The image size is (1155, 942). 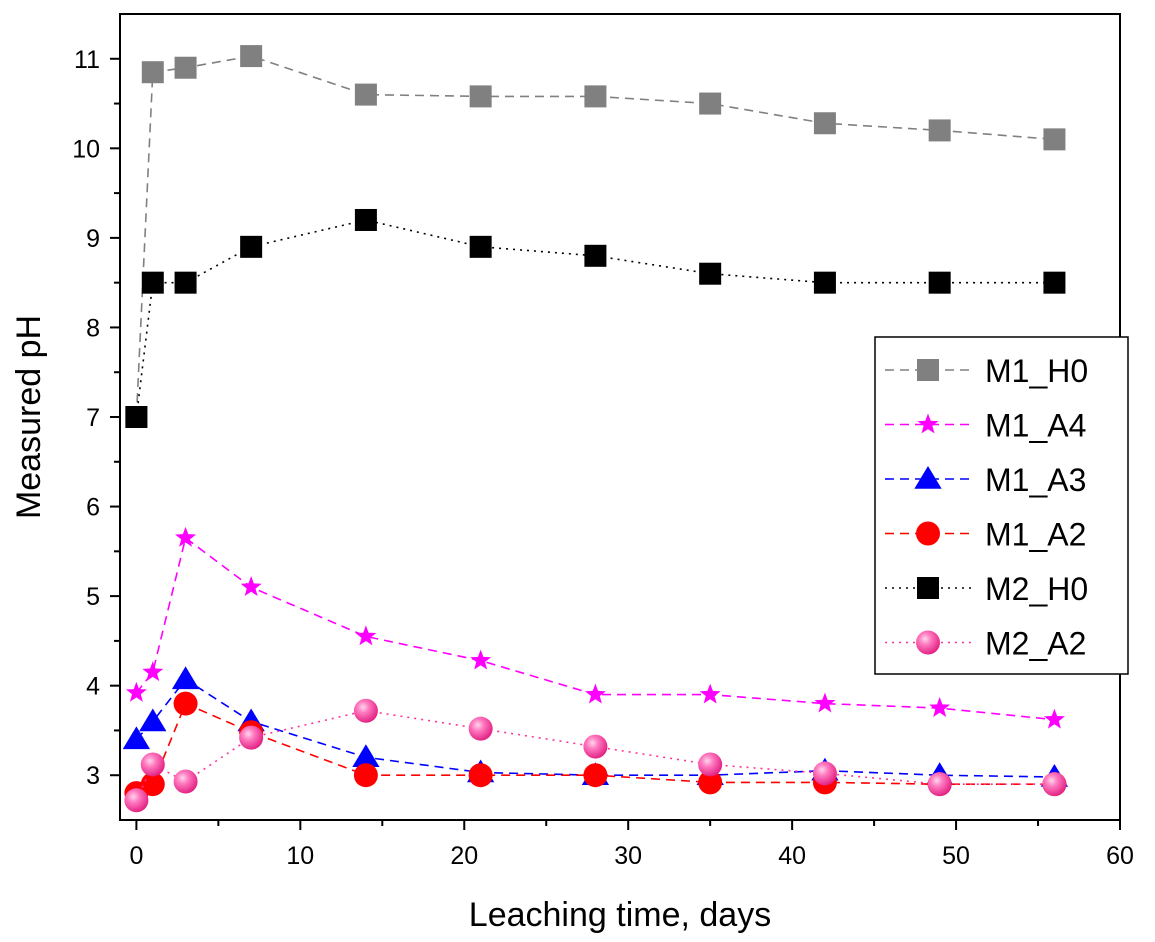 I want to click on legend-item-M1_A2: M1_A2, so click(x=985, y=535).